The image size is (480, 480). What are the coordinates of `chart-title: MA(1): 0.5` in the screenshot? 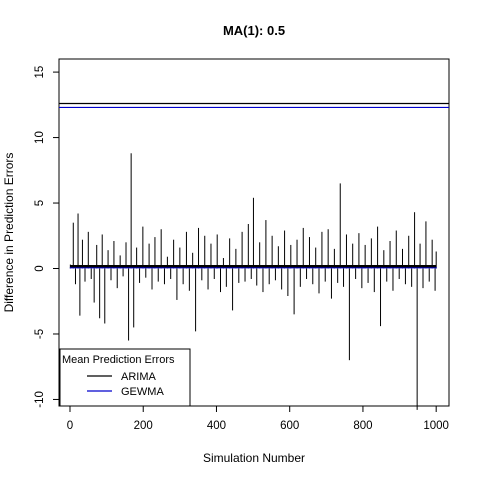 It's located at (254, 30).